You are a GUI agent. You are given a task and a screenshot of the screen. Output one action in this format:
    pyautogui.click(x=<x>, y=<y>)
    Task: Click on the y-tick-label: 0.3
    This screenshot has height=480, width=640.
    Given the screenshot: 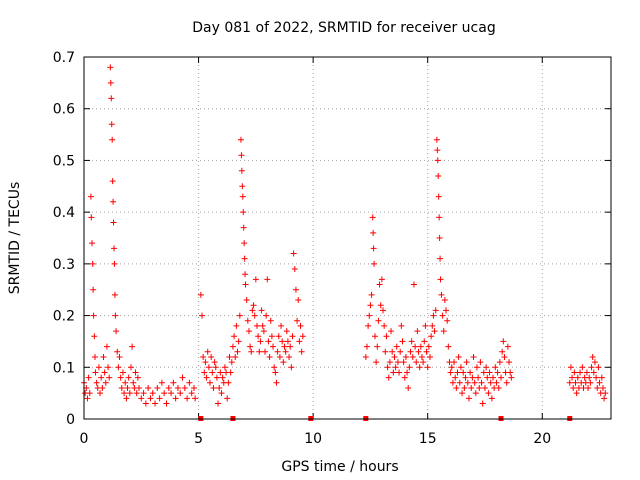 What is the action you would take?
    pyautogui.click(x=64, y=265)
    